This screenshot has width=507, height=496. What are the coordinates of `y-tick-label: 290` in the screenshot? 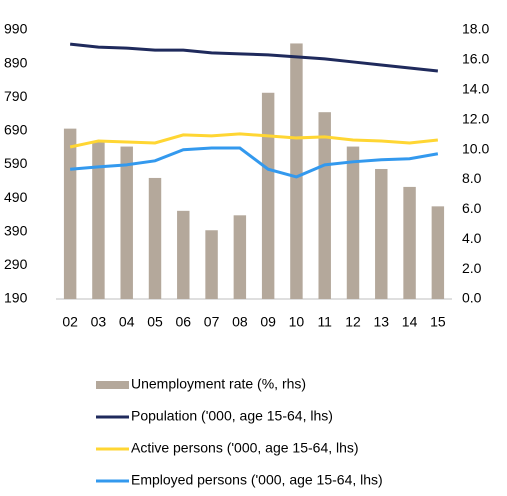 It's located at (16, 264).